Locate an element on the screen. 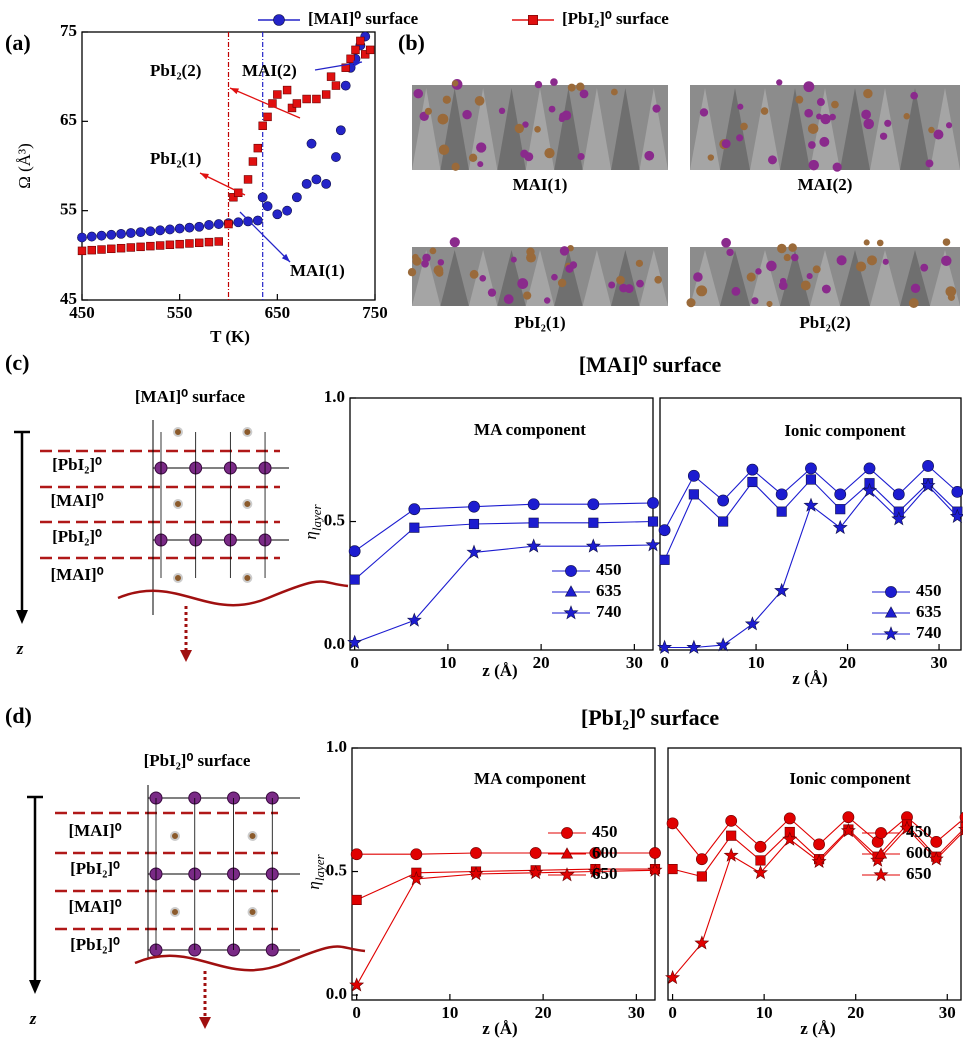 The height and width of the screenshot is (1043, 963). y-tick-label: 75 is located at coordinates (68, 30).